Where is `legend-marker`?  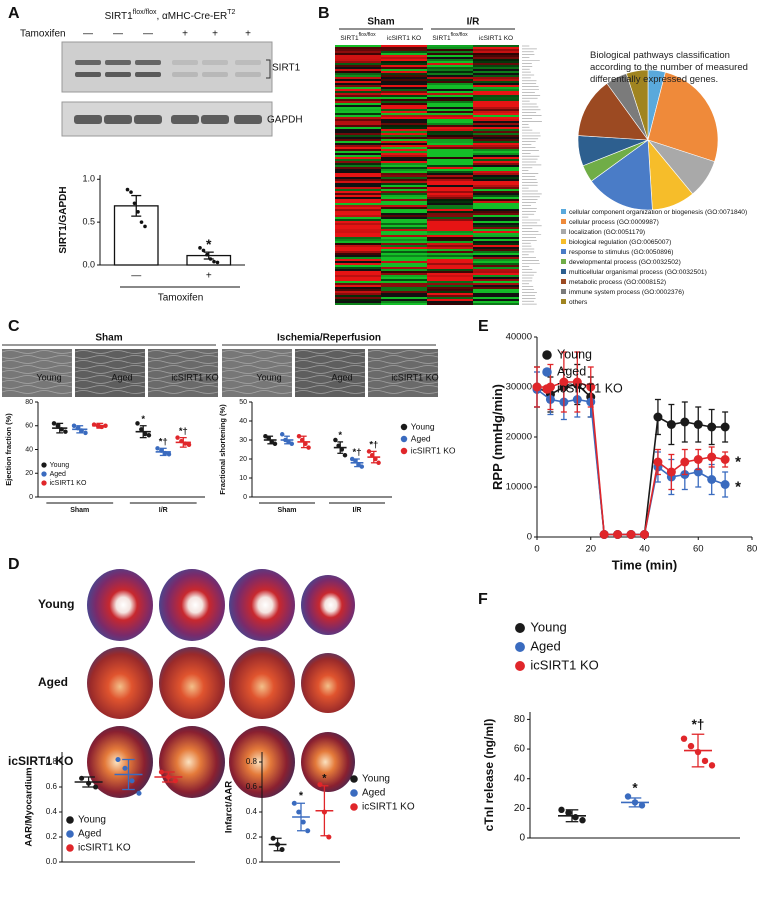 legend-marker is located at coordinates (520, 628).